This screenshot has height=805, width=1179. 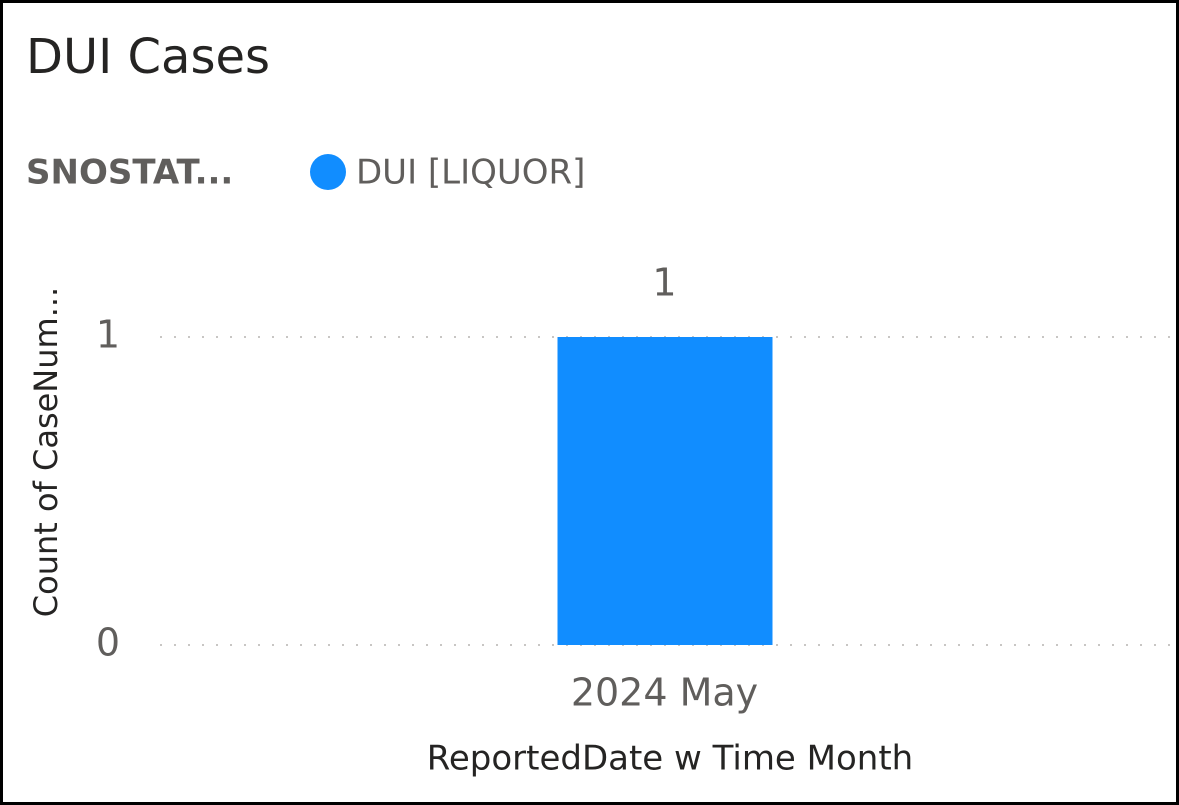 I want to click on chart-title: DUI Cases, so click(x=148, y=57).